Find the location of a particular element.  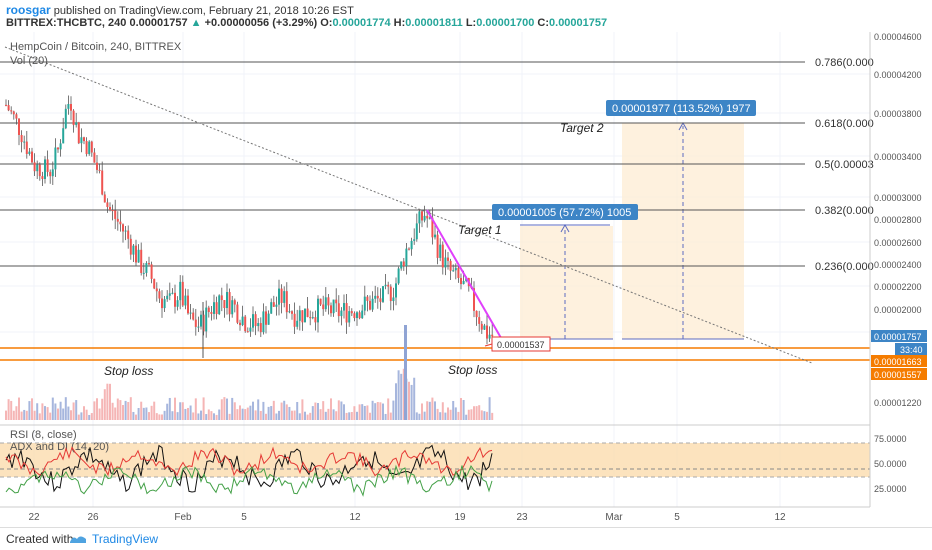

high-value: 0.00001811 is located at coordinates (434, 23).